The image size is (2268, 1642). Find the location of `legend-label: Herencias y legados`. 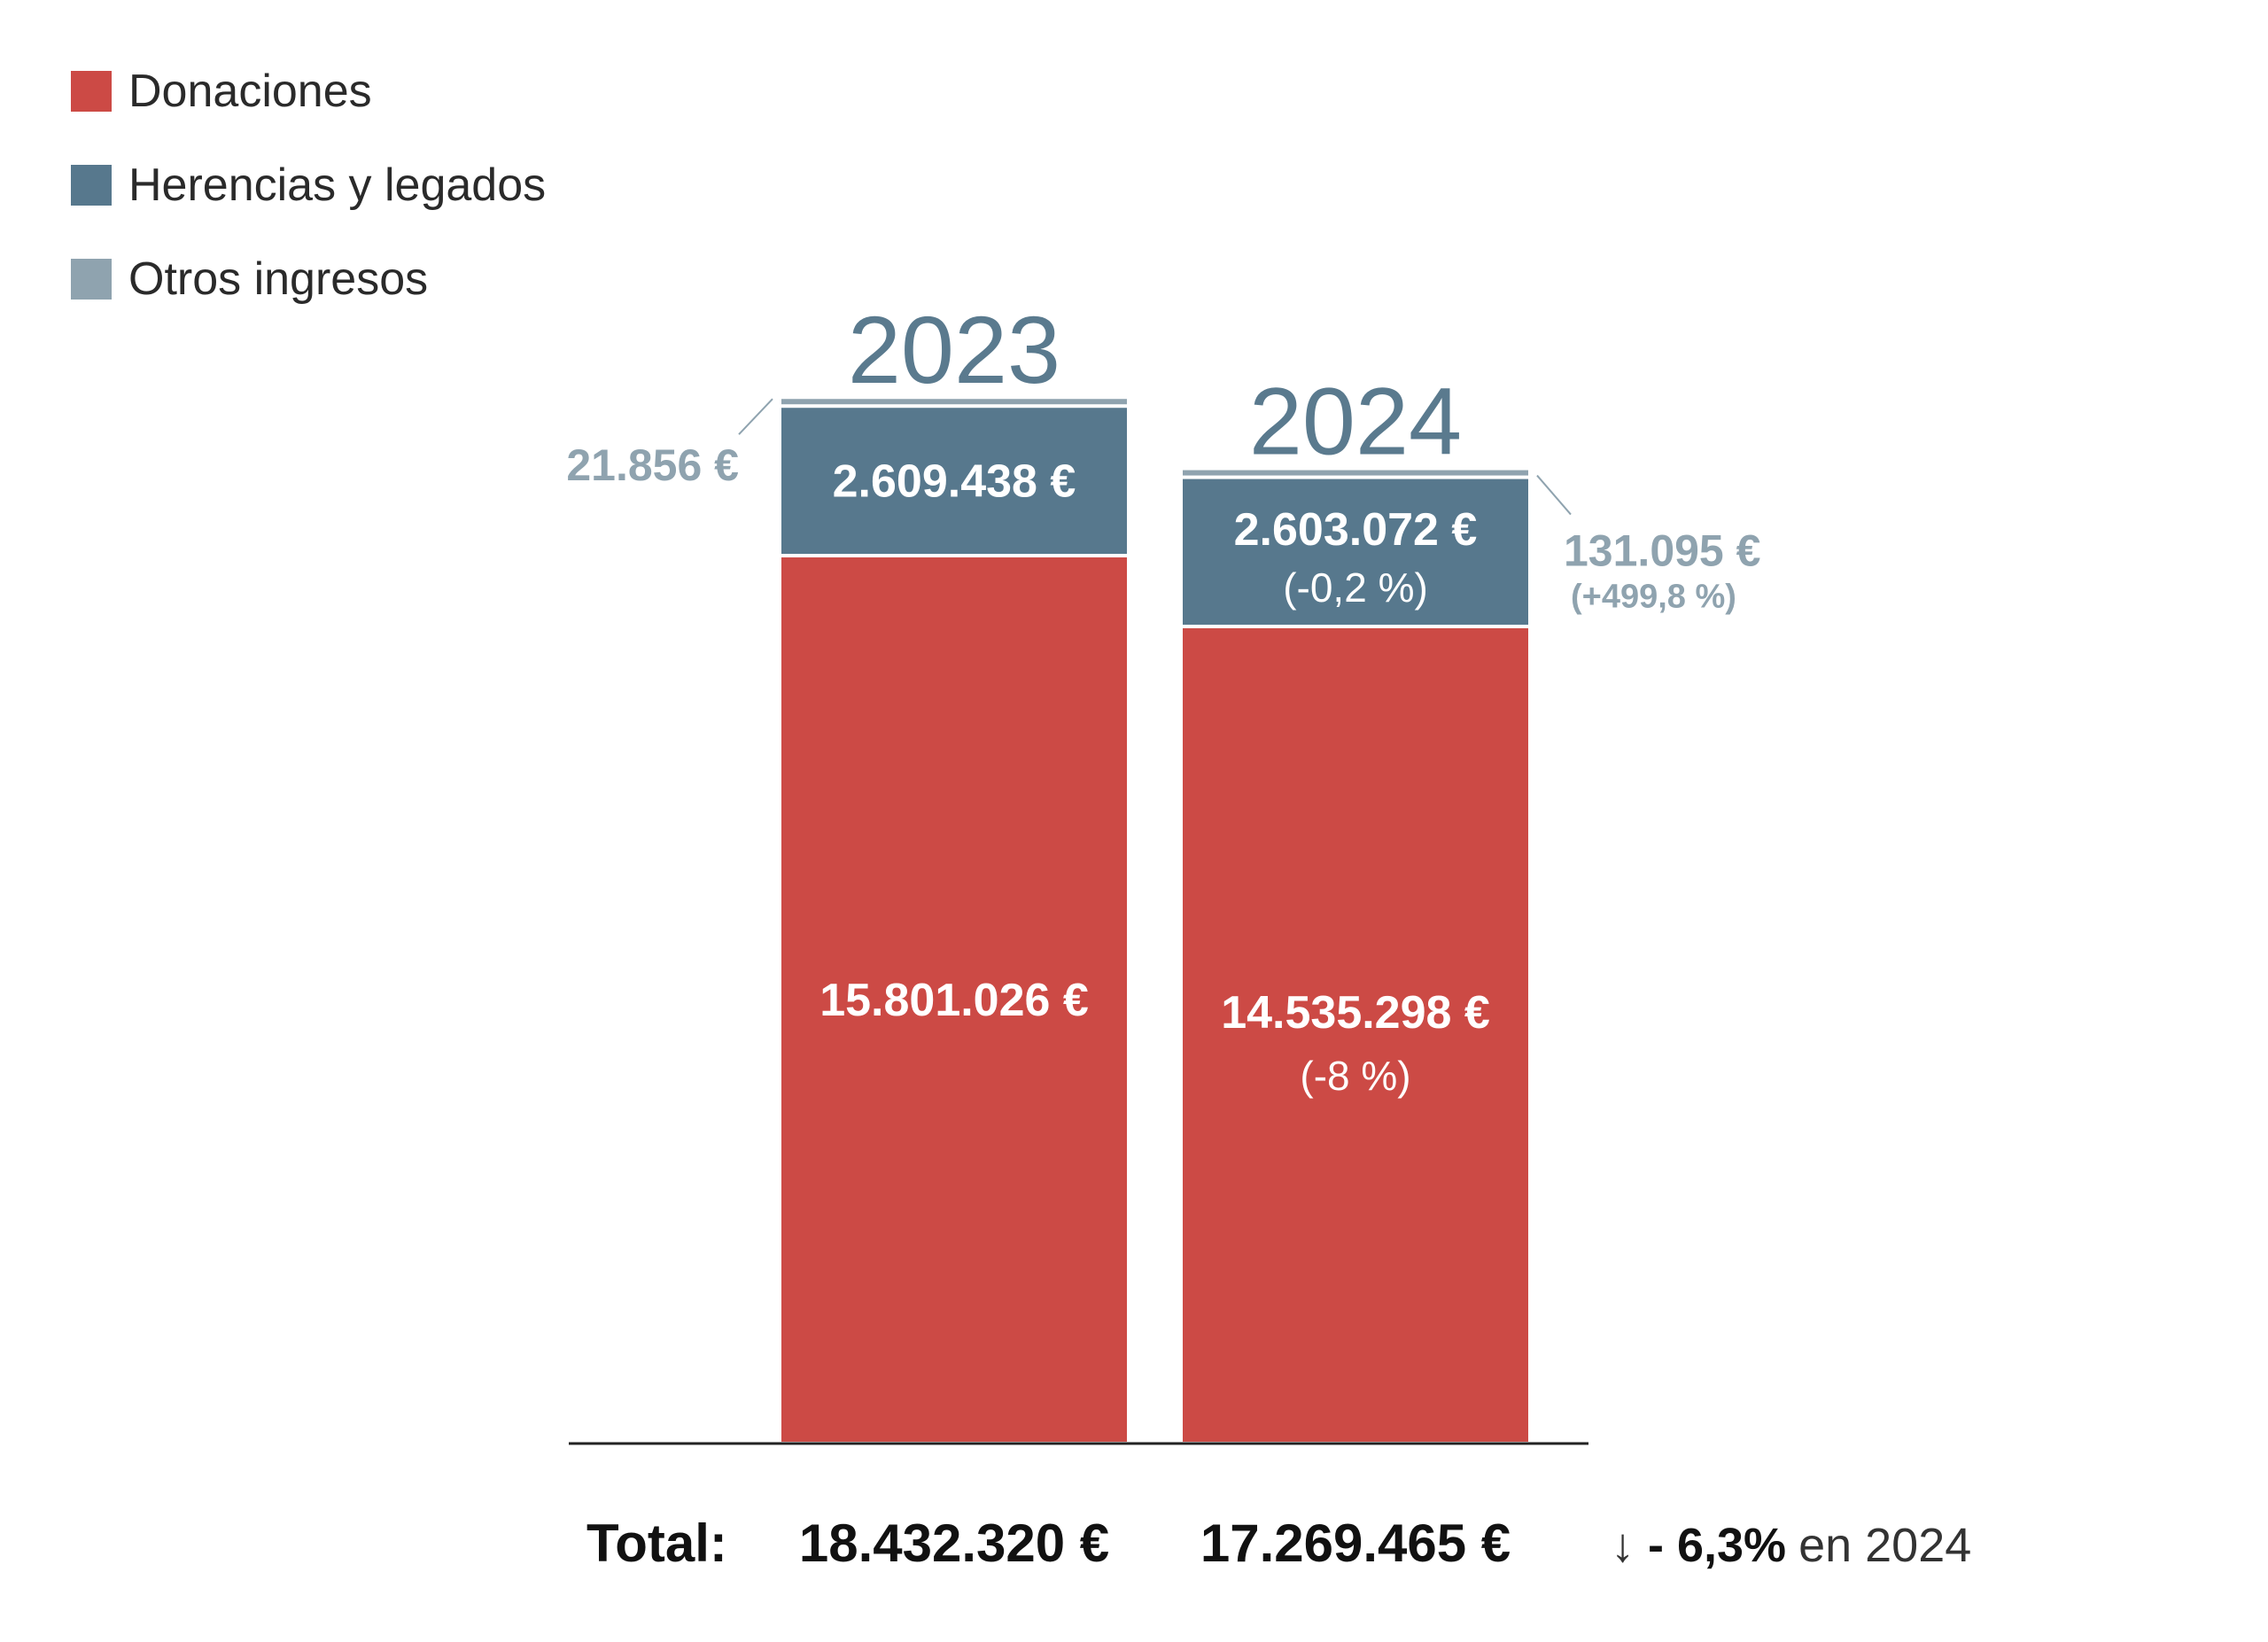

legend-label: Herencias y legados is located at coordinates (337, 186).